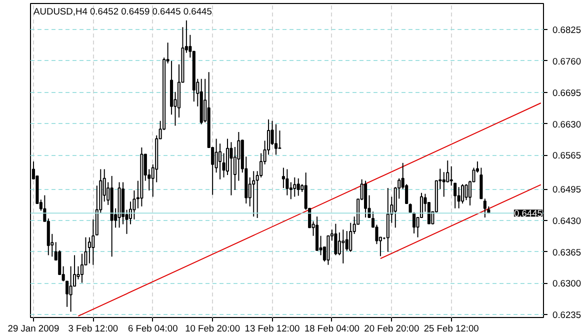  Describe the element at coordinates (212, 329) in the screenshot. I see `x-tick-label: 10 Feb 20:00` at that location.